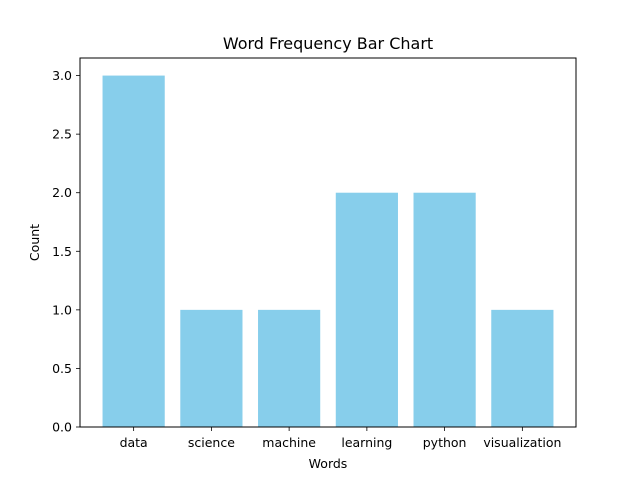 The width and height of the screenshot is (640, 480). I want to click on bar-science, so click(211, 368).